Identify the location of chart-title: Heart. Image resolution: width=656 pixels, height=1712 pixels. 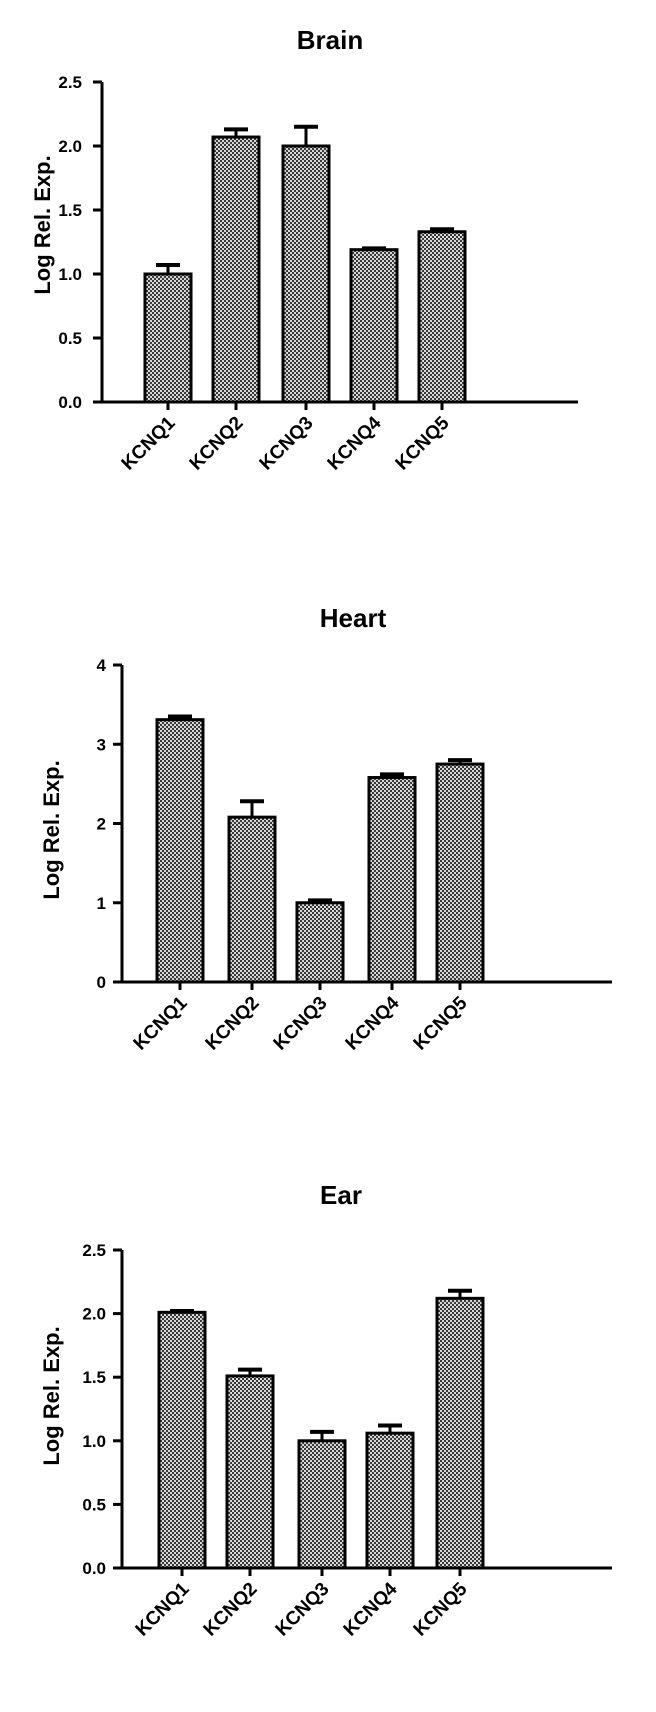
(353, 618).